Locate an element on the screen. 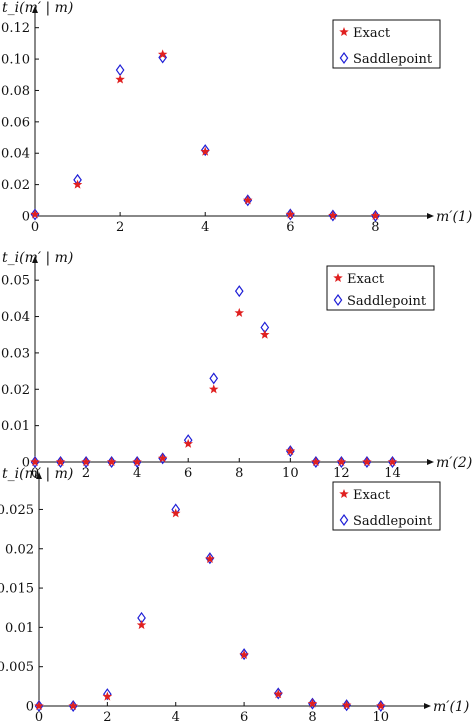 The image size is (474, 722). x-axis-label: m′(2) is located at coordinates (454, 463).